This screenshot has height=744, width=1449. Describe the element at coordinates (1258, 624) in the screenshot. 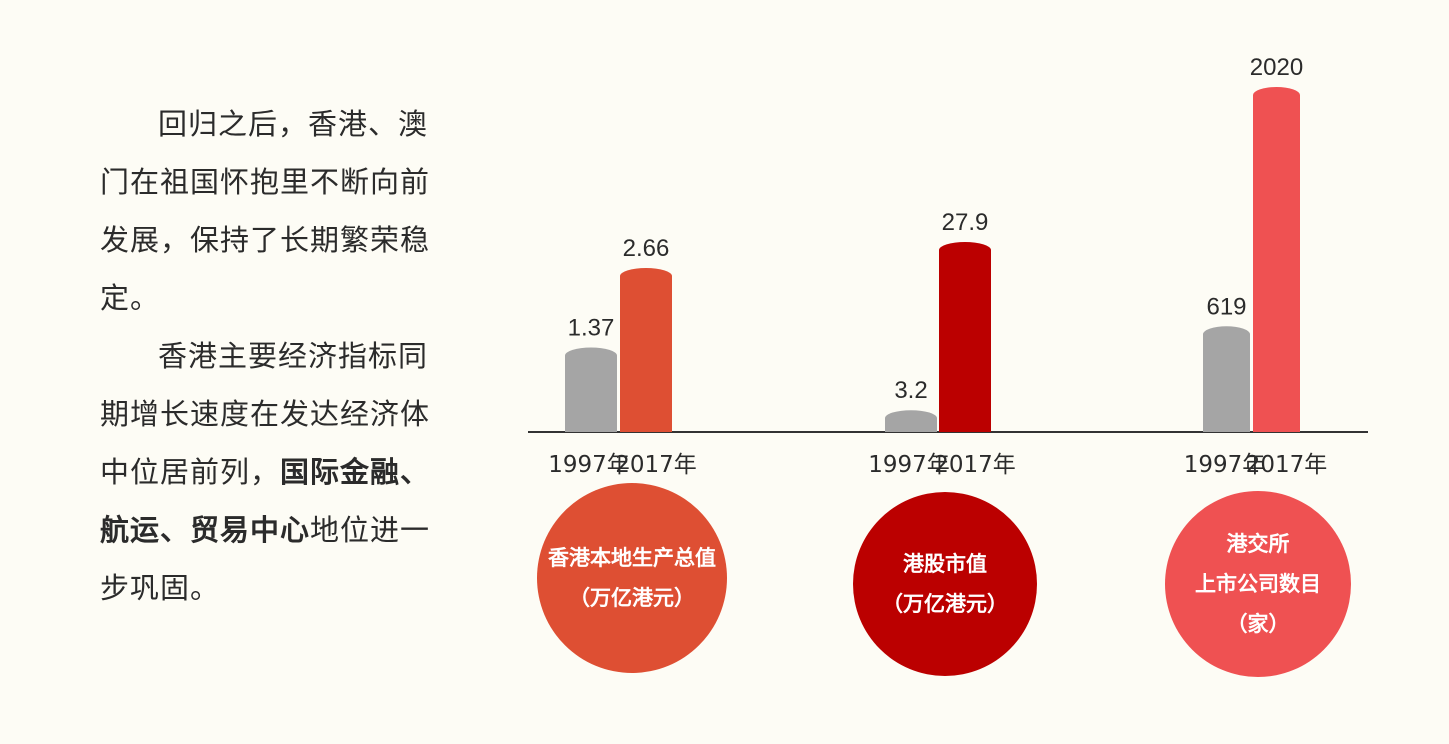

I see `chart-title-line: （家）` at that location.